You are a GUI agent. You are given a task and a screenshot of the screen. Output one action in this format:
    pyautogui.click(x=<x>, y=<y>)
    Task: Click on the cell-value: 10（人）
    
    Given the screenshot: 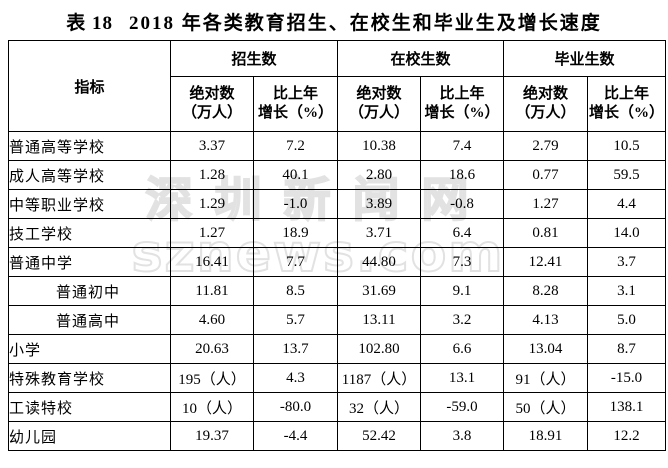 What is the action you would take?
    pyautogui.click(x=212, y=407)
    